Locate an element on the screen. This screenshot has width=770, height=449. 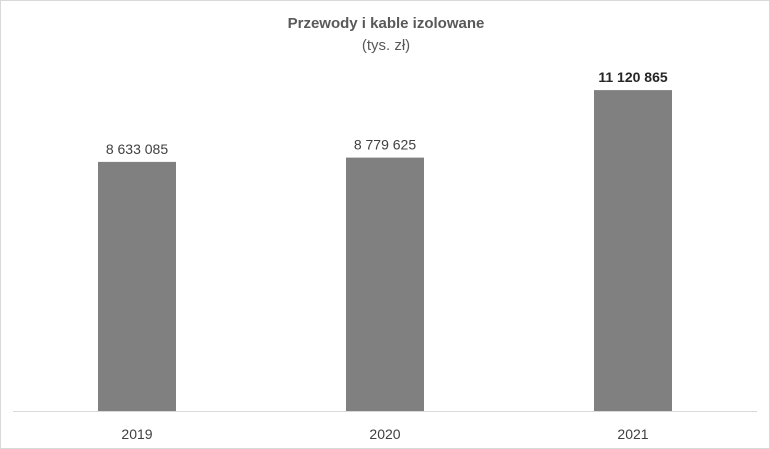
data-label-2021: 11 120 865 is located at coordinates (633, 77).